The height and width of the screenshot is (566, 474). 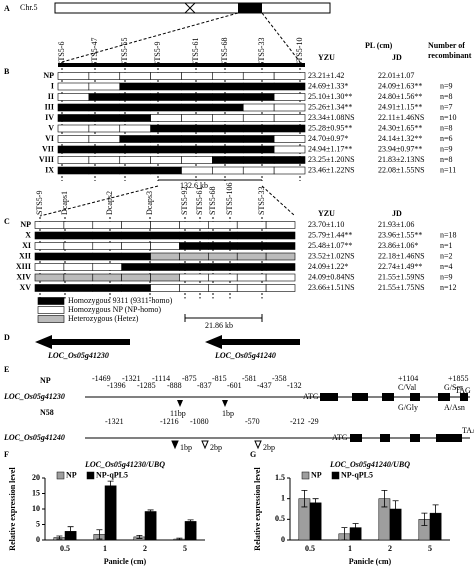 I want to click on row-label: IV, so click(x=49, y=117).